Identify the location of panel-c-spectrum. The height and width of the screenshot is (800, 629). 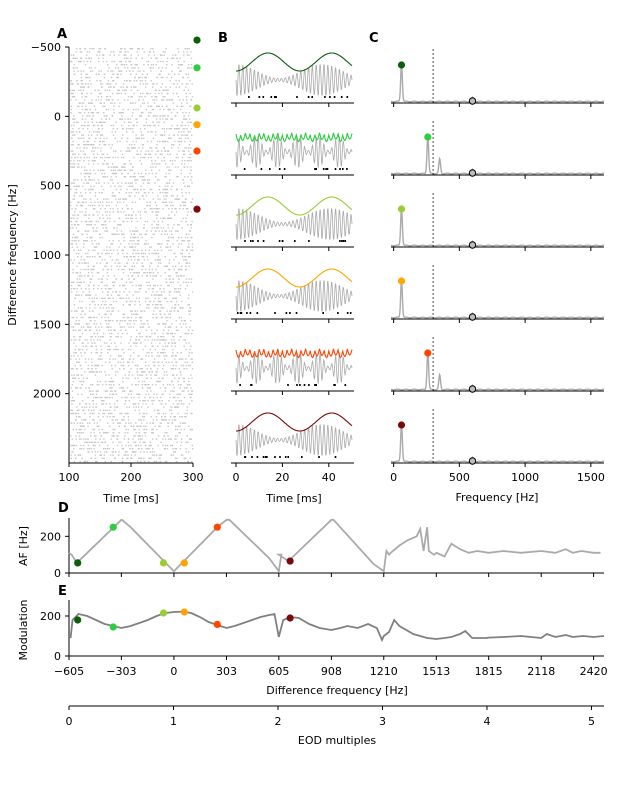
(497, 371).